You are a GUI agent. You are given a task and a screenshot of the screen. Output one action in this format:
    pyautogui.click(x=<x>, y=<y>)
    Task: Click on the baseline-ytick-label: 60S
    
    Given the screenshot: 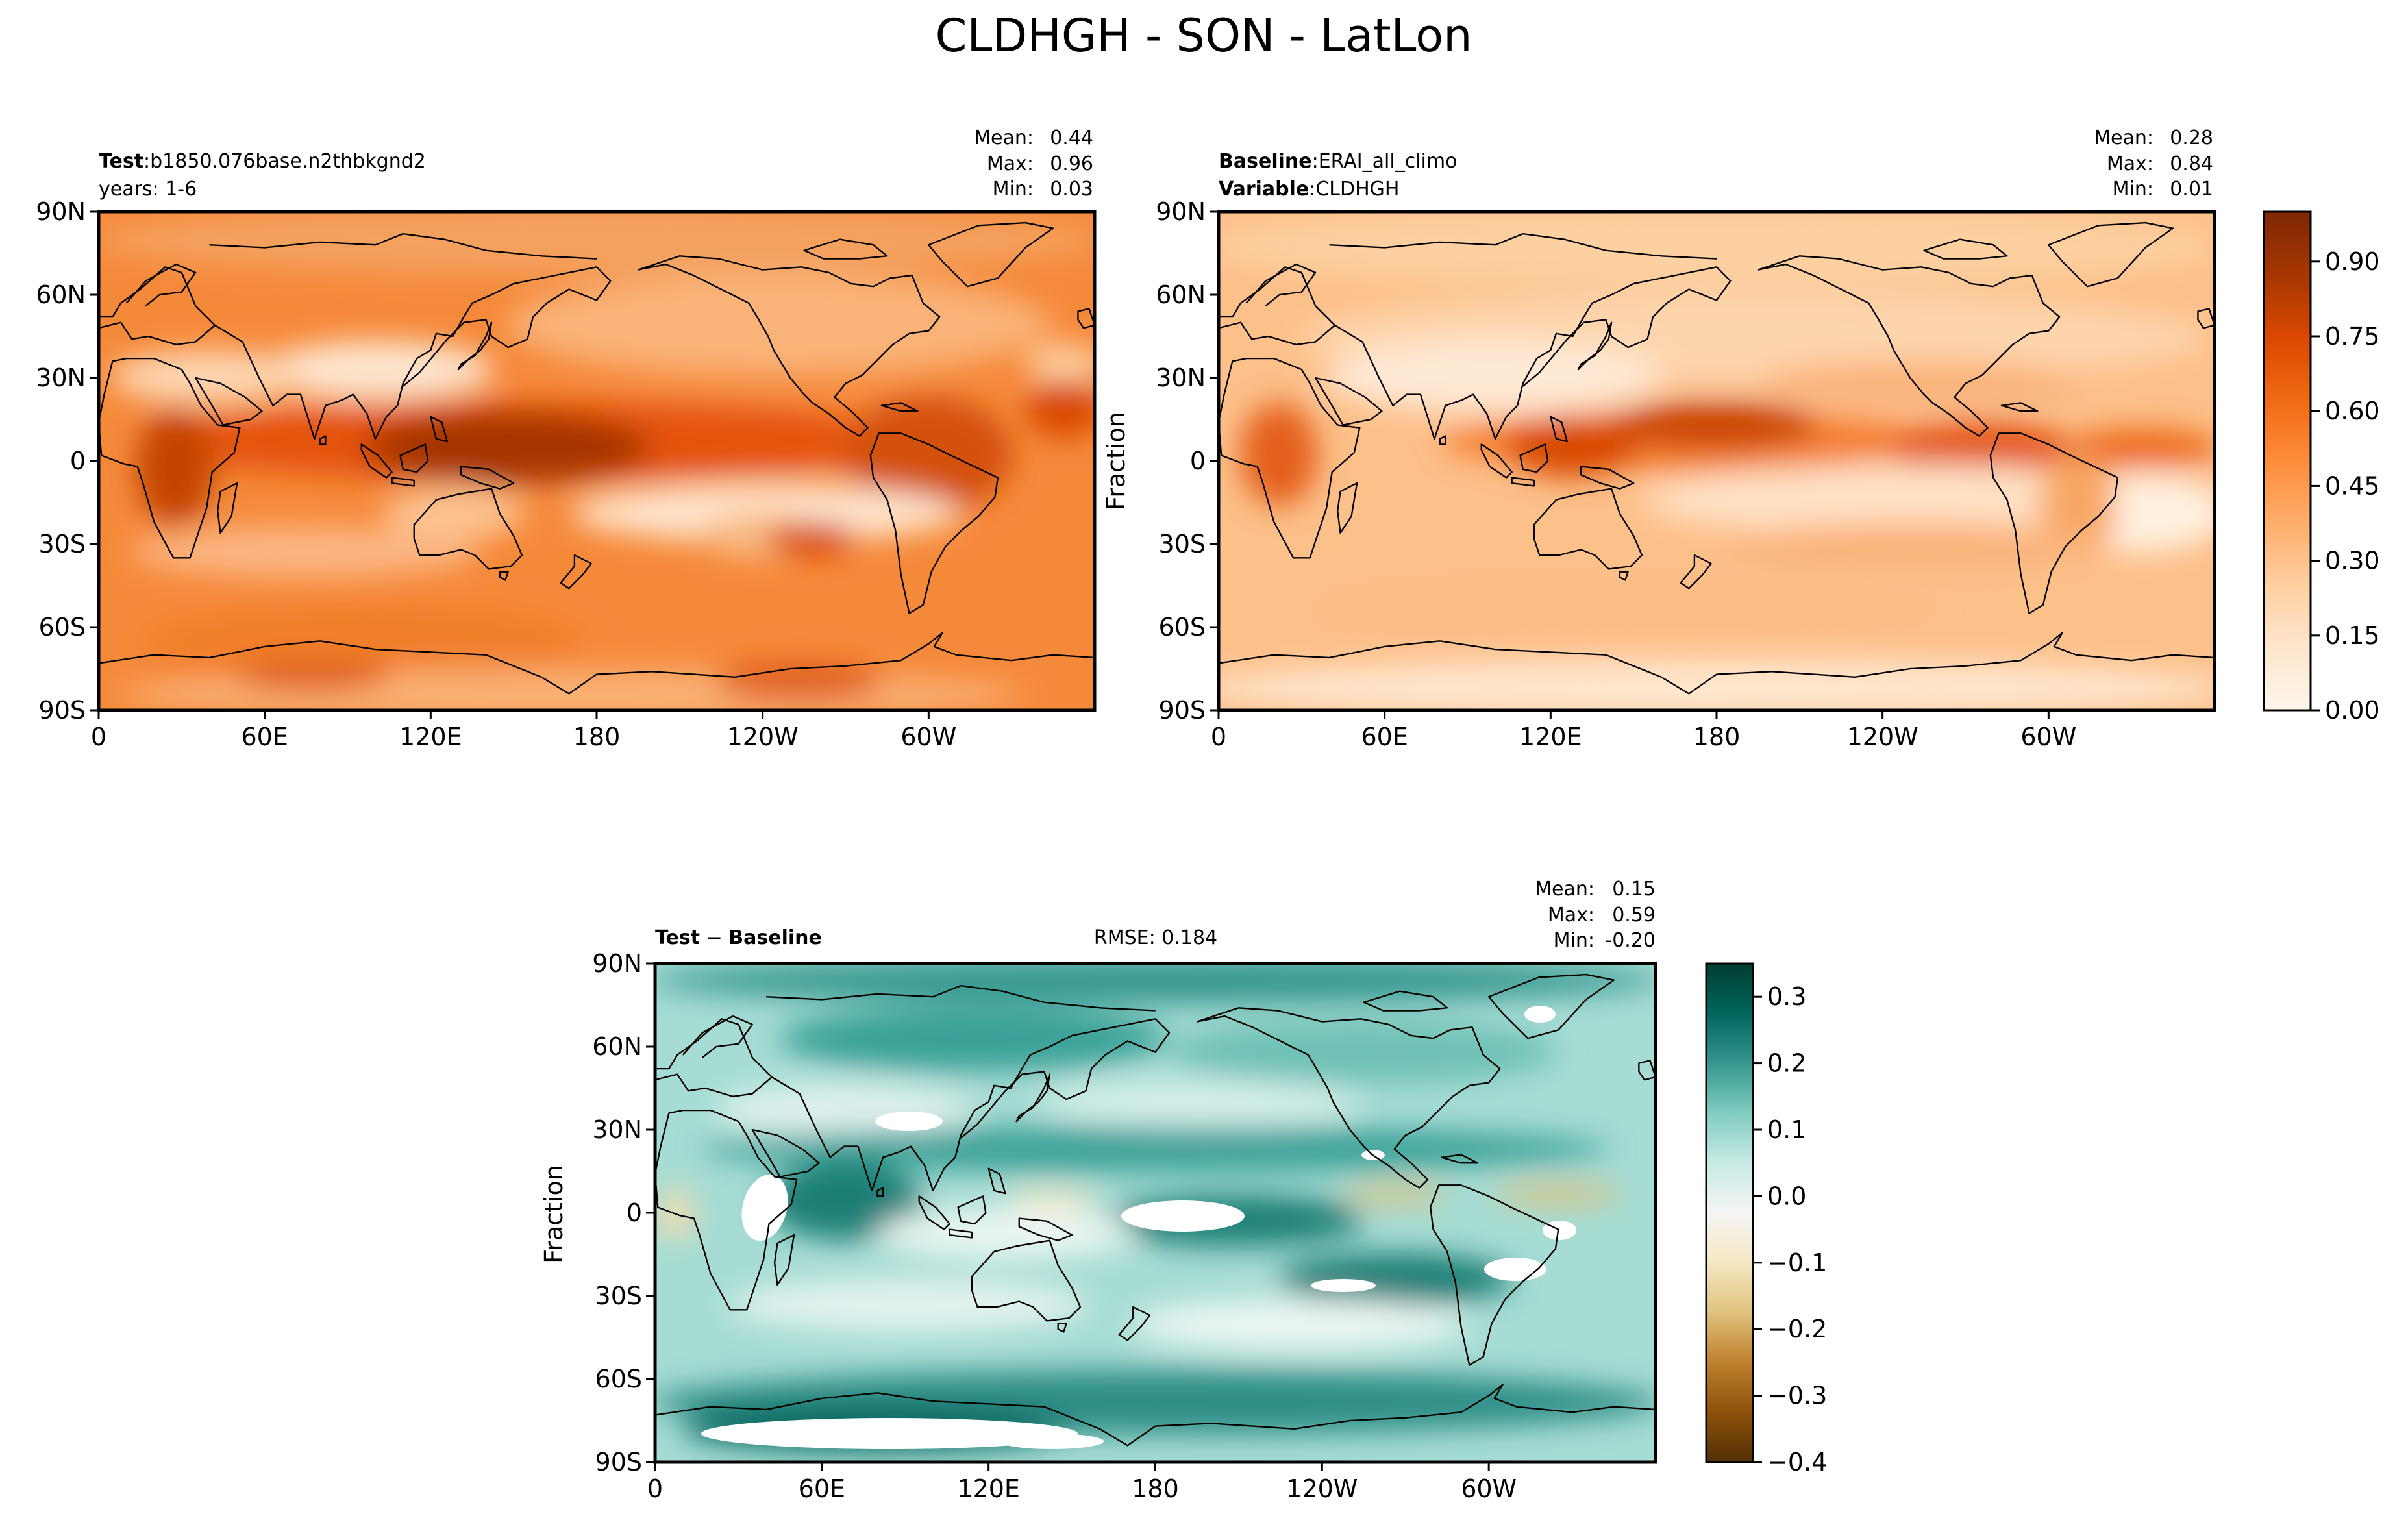 What is the action you would take?
    pyautogui.click(x=1182, y=627)
    